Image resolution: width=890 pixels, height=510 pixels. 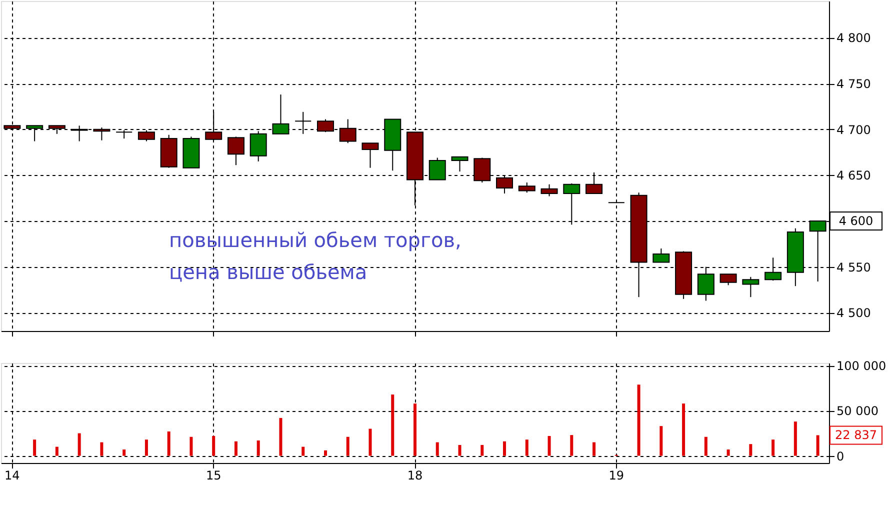 I want to click on text: 4 600, so click(x=856, y=221).